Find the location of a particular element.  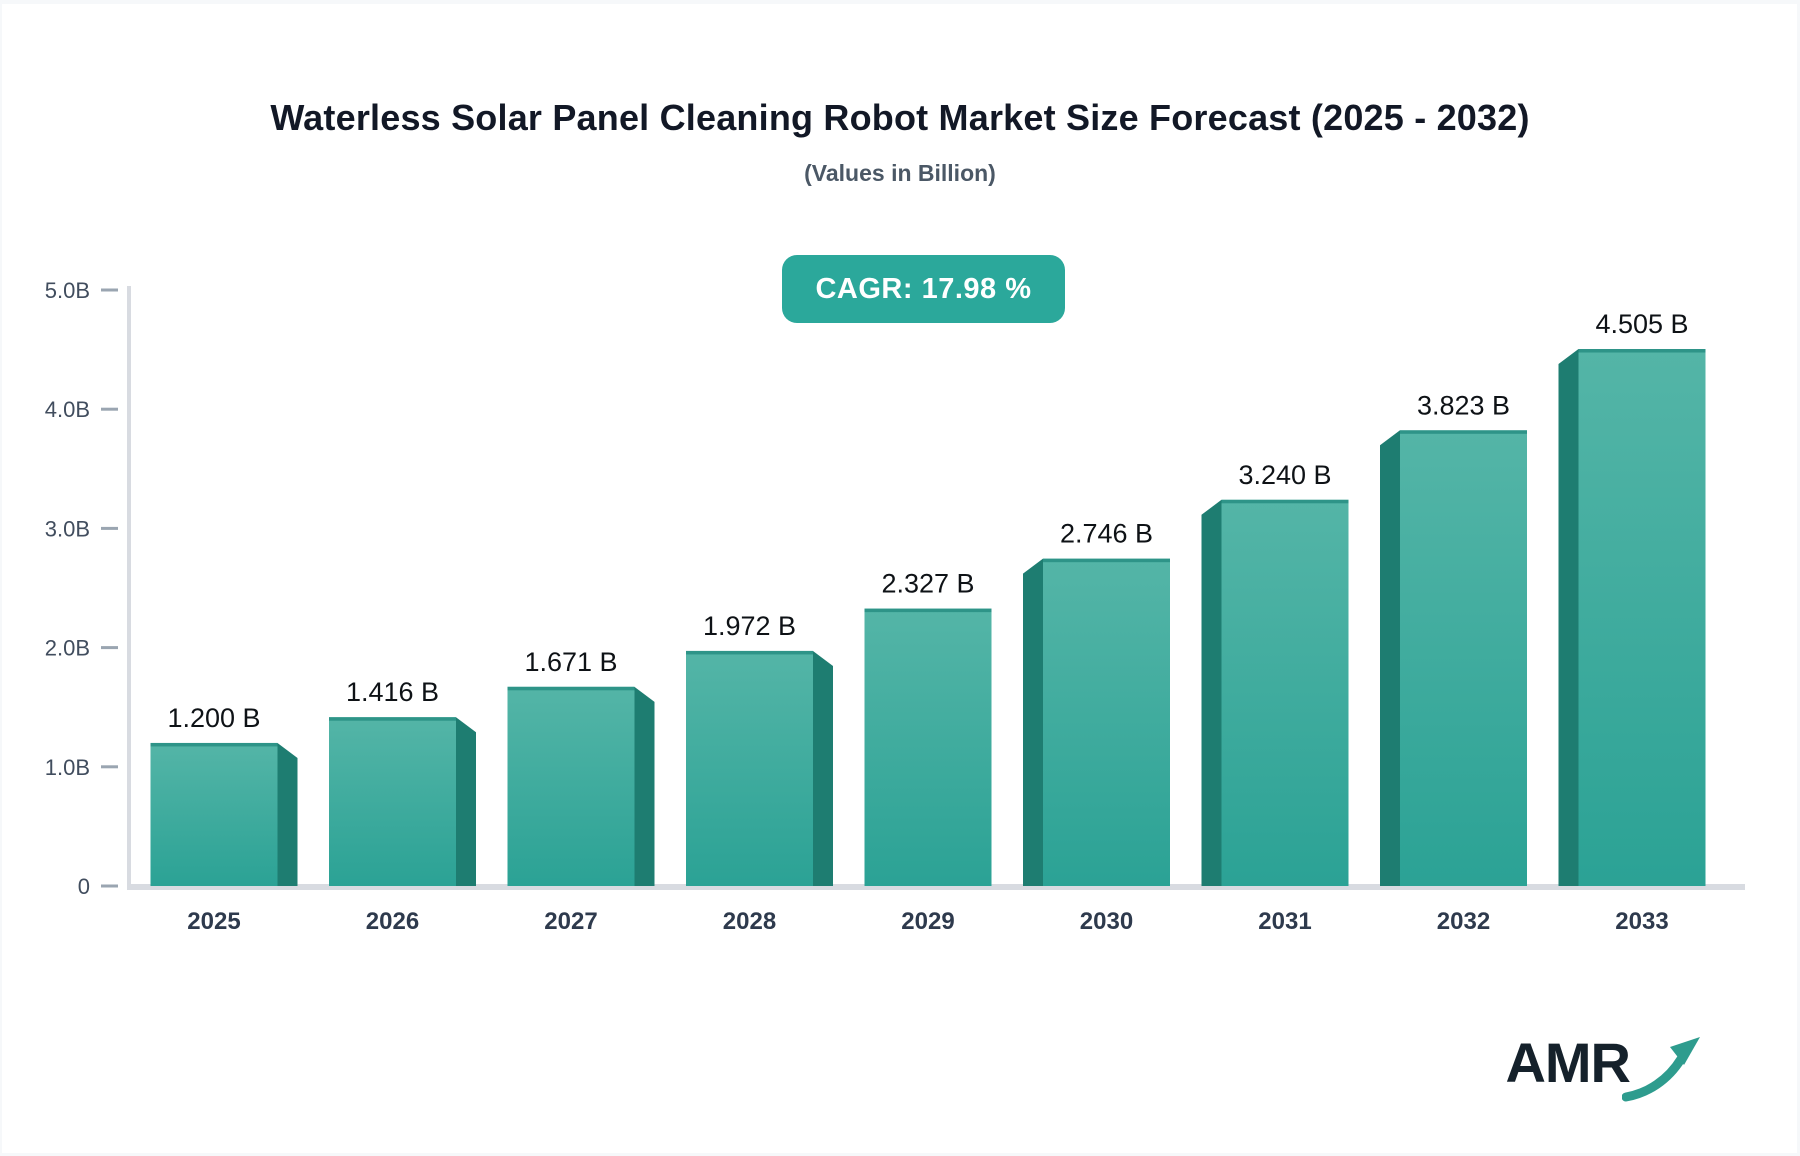

bar-value-label: 1.972 B is located at coordinates (749, 626).